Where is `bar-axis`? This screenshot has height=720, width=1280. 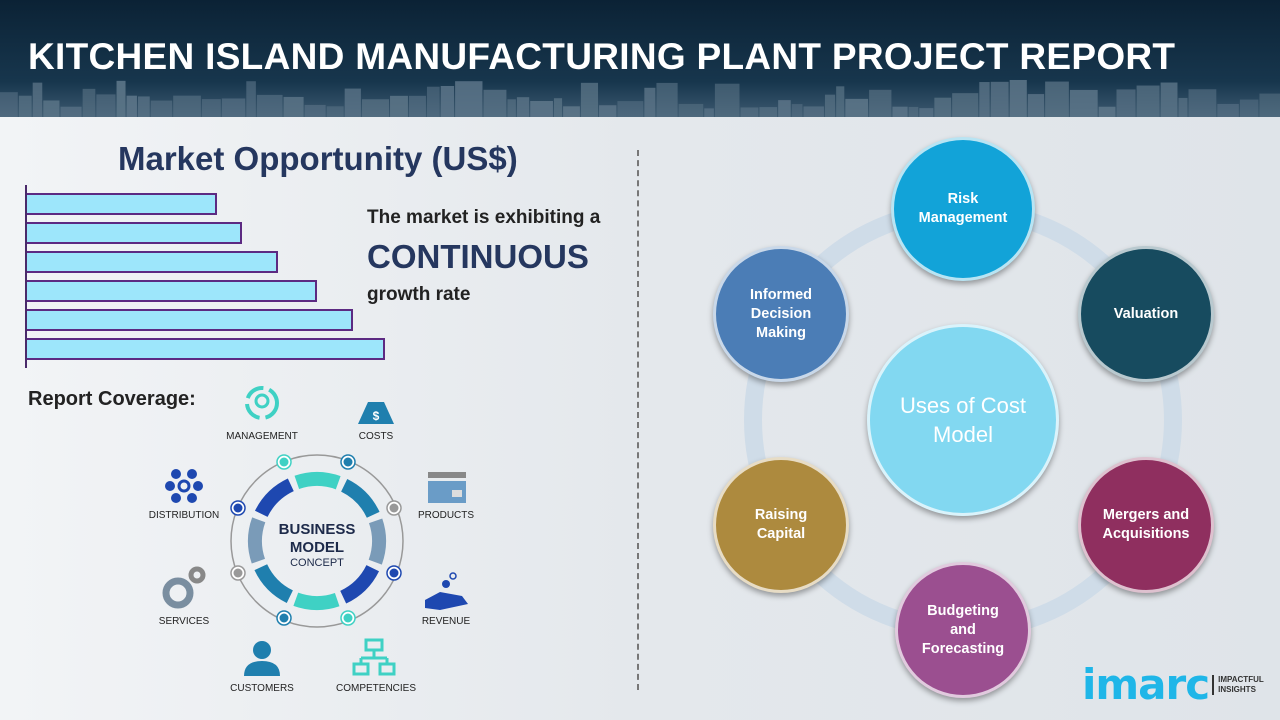 bar-axis is located at coordinates (26, 276).